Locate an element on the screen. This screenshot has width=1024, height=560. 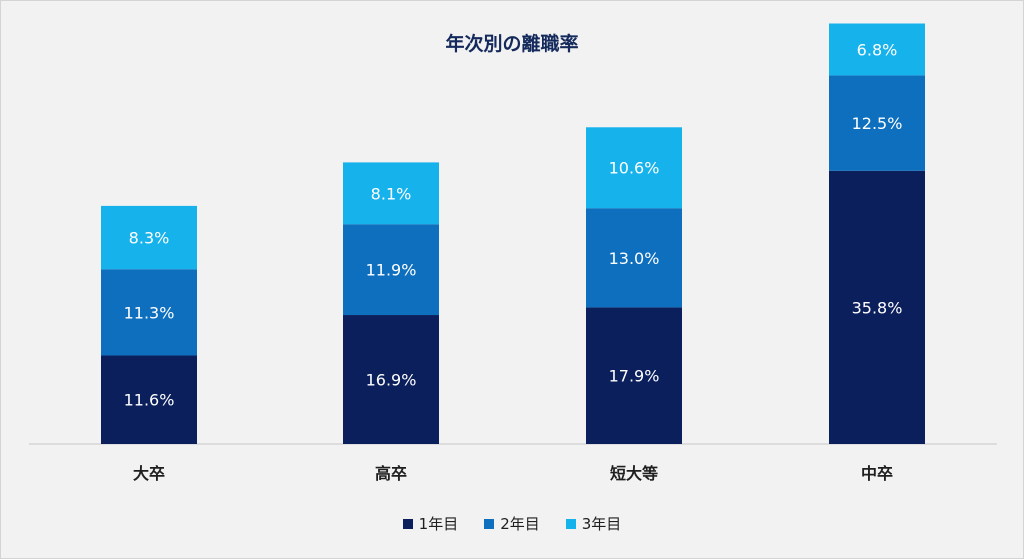
chart-legend: 1年目 2年目 3年目 is located at coordinates (512, 523).